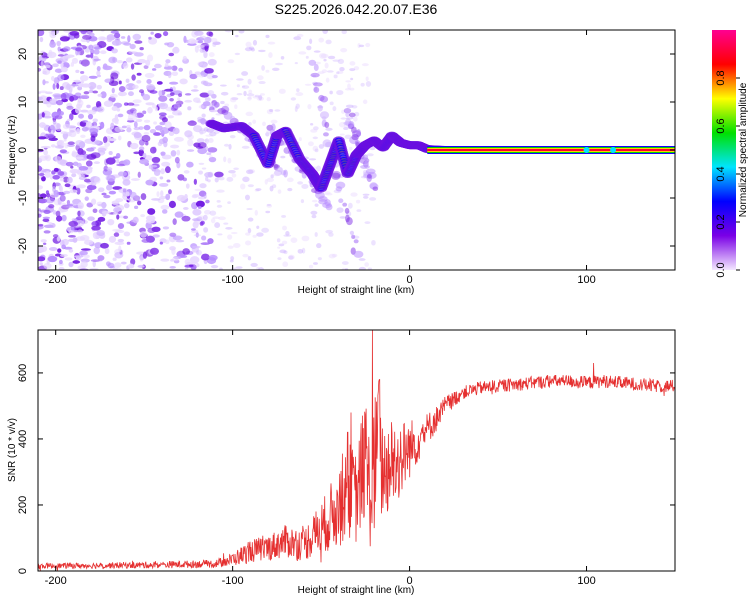  What do you see at coordinates (721, 77) in the screenshot?
I see `colorbar-tick-label: 0.8` at bounding box center [721, 77].